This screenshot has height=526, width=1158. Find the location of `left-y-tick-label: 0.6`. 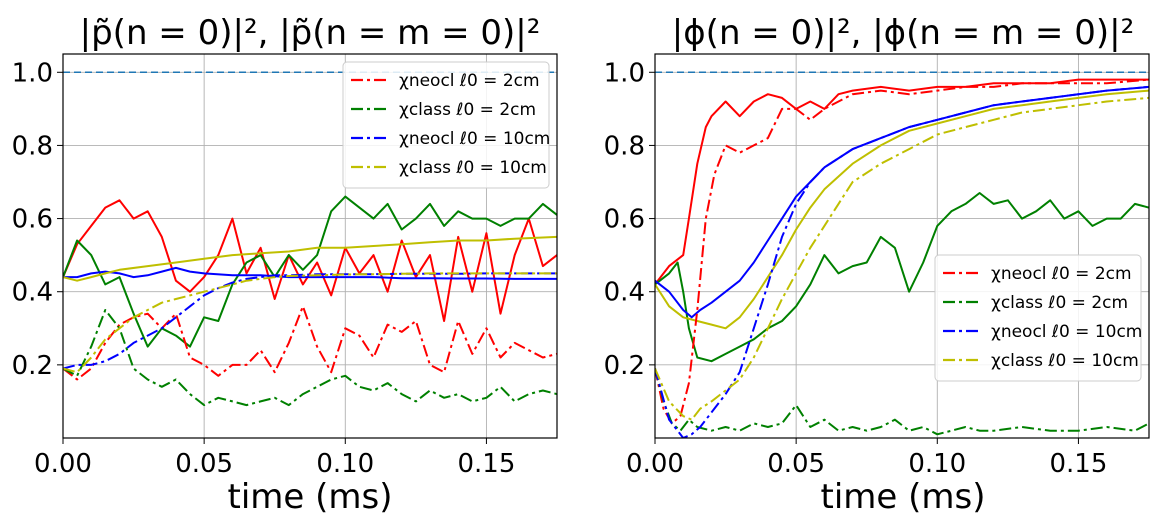

left-y-tick-label: 0.6 is located at coordinates (32, 220).